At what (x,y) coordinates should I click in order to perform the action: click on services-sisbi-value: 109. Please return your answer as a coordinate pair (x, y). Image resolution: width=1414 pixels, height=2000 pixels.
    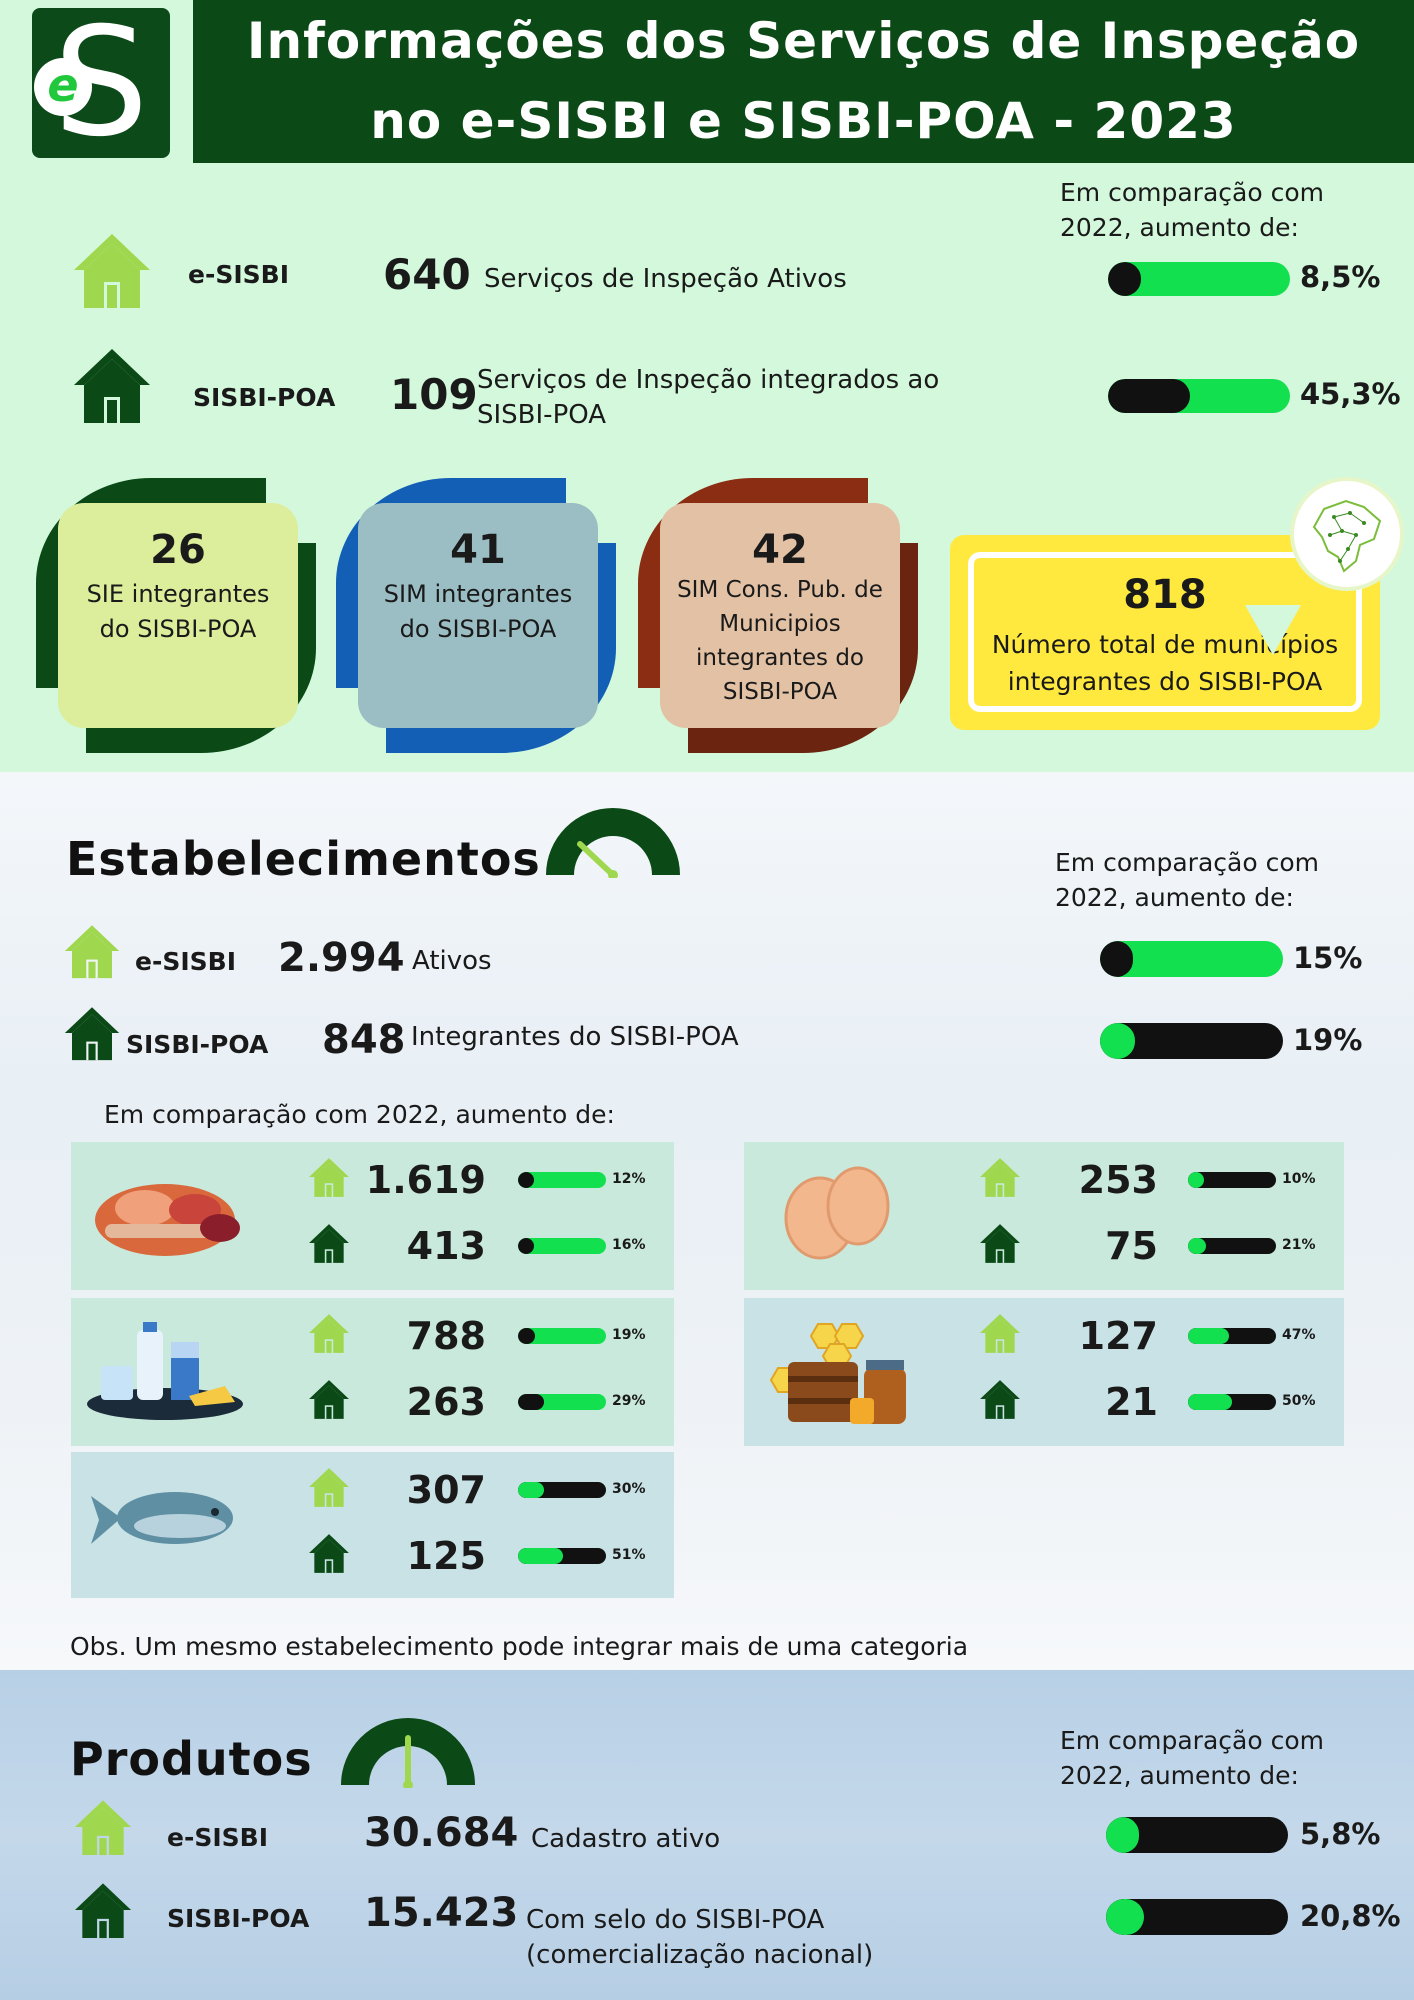
    Looking at the image, I should click on (434, 394).